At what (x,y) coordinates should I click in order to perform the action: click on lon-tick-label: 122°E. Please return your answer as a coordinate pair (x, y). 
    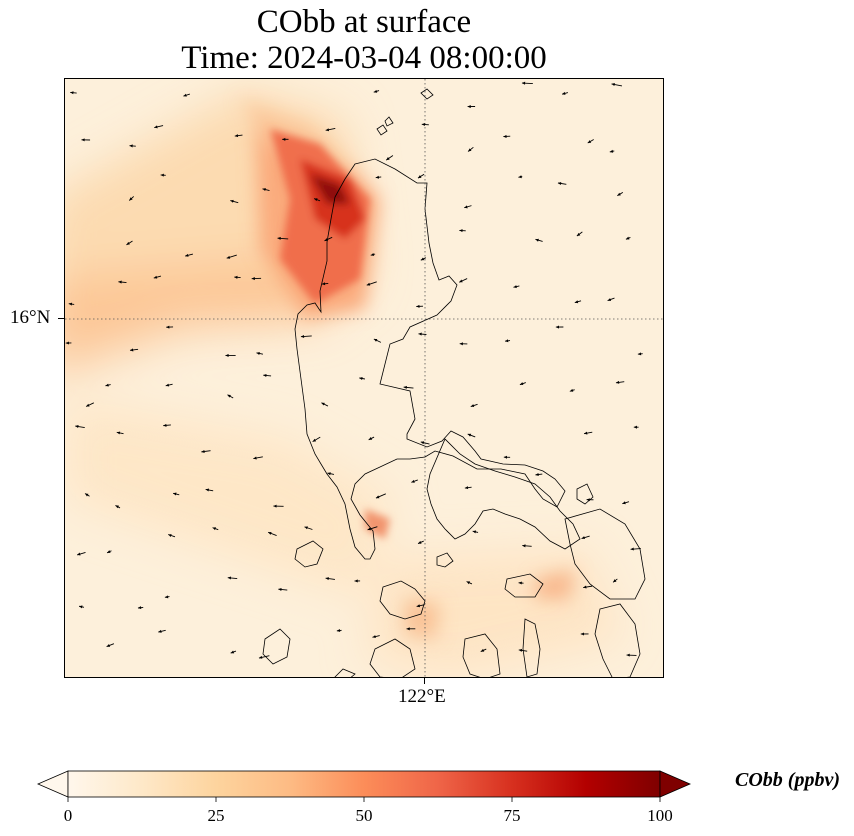
    Looking at the image, I should click on (422, 696).